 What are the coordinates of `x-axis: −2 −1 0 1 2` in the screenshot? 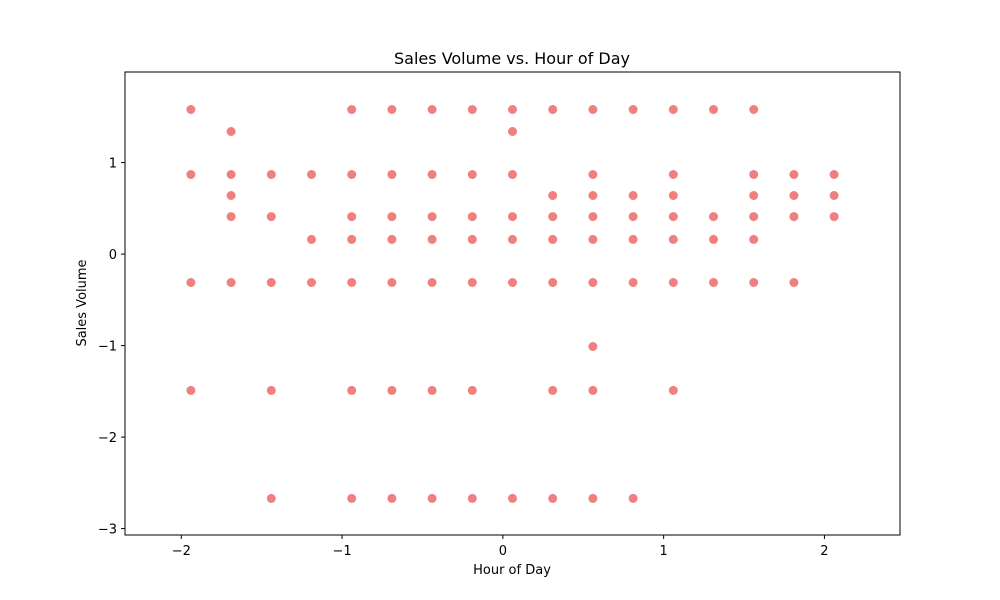 It's located at (500, 547).